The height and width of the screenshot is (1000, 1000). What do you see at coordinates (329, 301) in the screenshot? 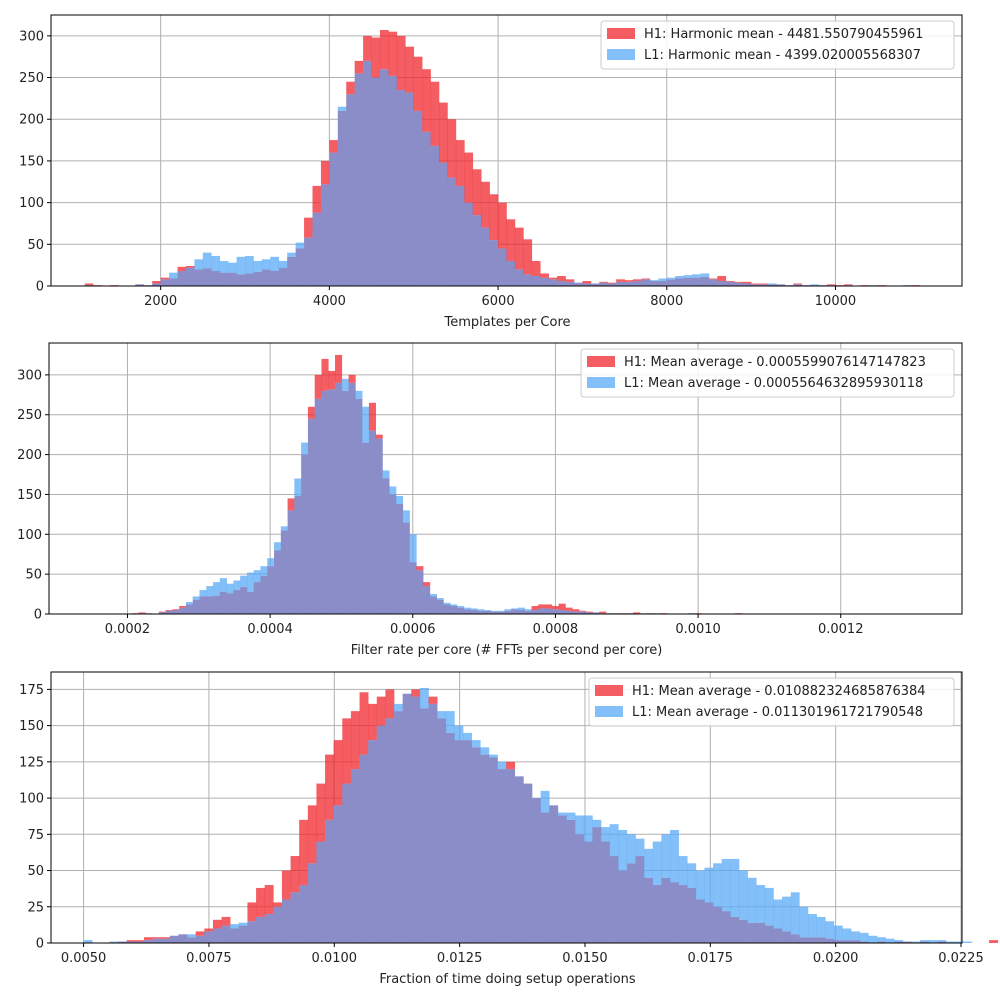
I see `x-tick-label: 4000` at bounding box center [329, 301].